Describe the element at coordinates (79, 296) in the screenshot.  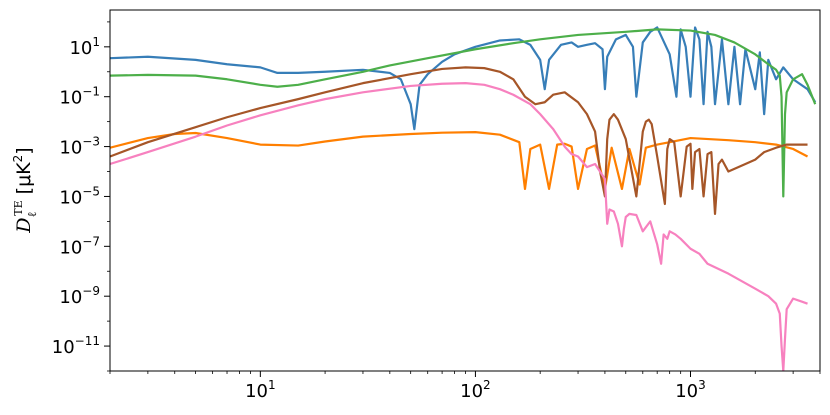
I see `y-tick-label-6: 10⁻⁹` at that location.